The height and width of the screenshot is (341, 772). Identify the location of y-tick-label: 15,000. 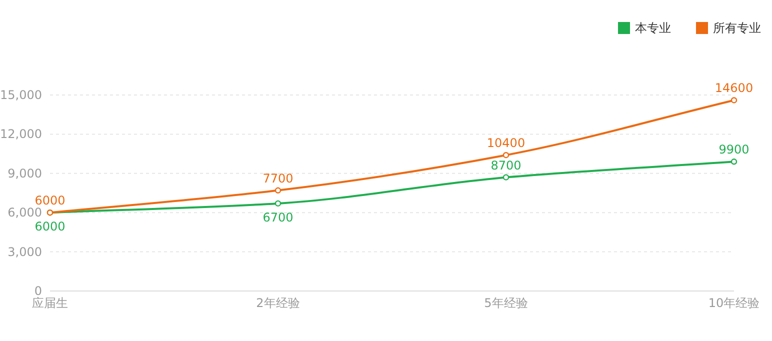
(21, 95).